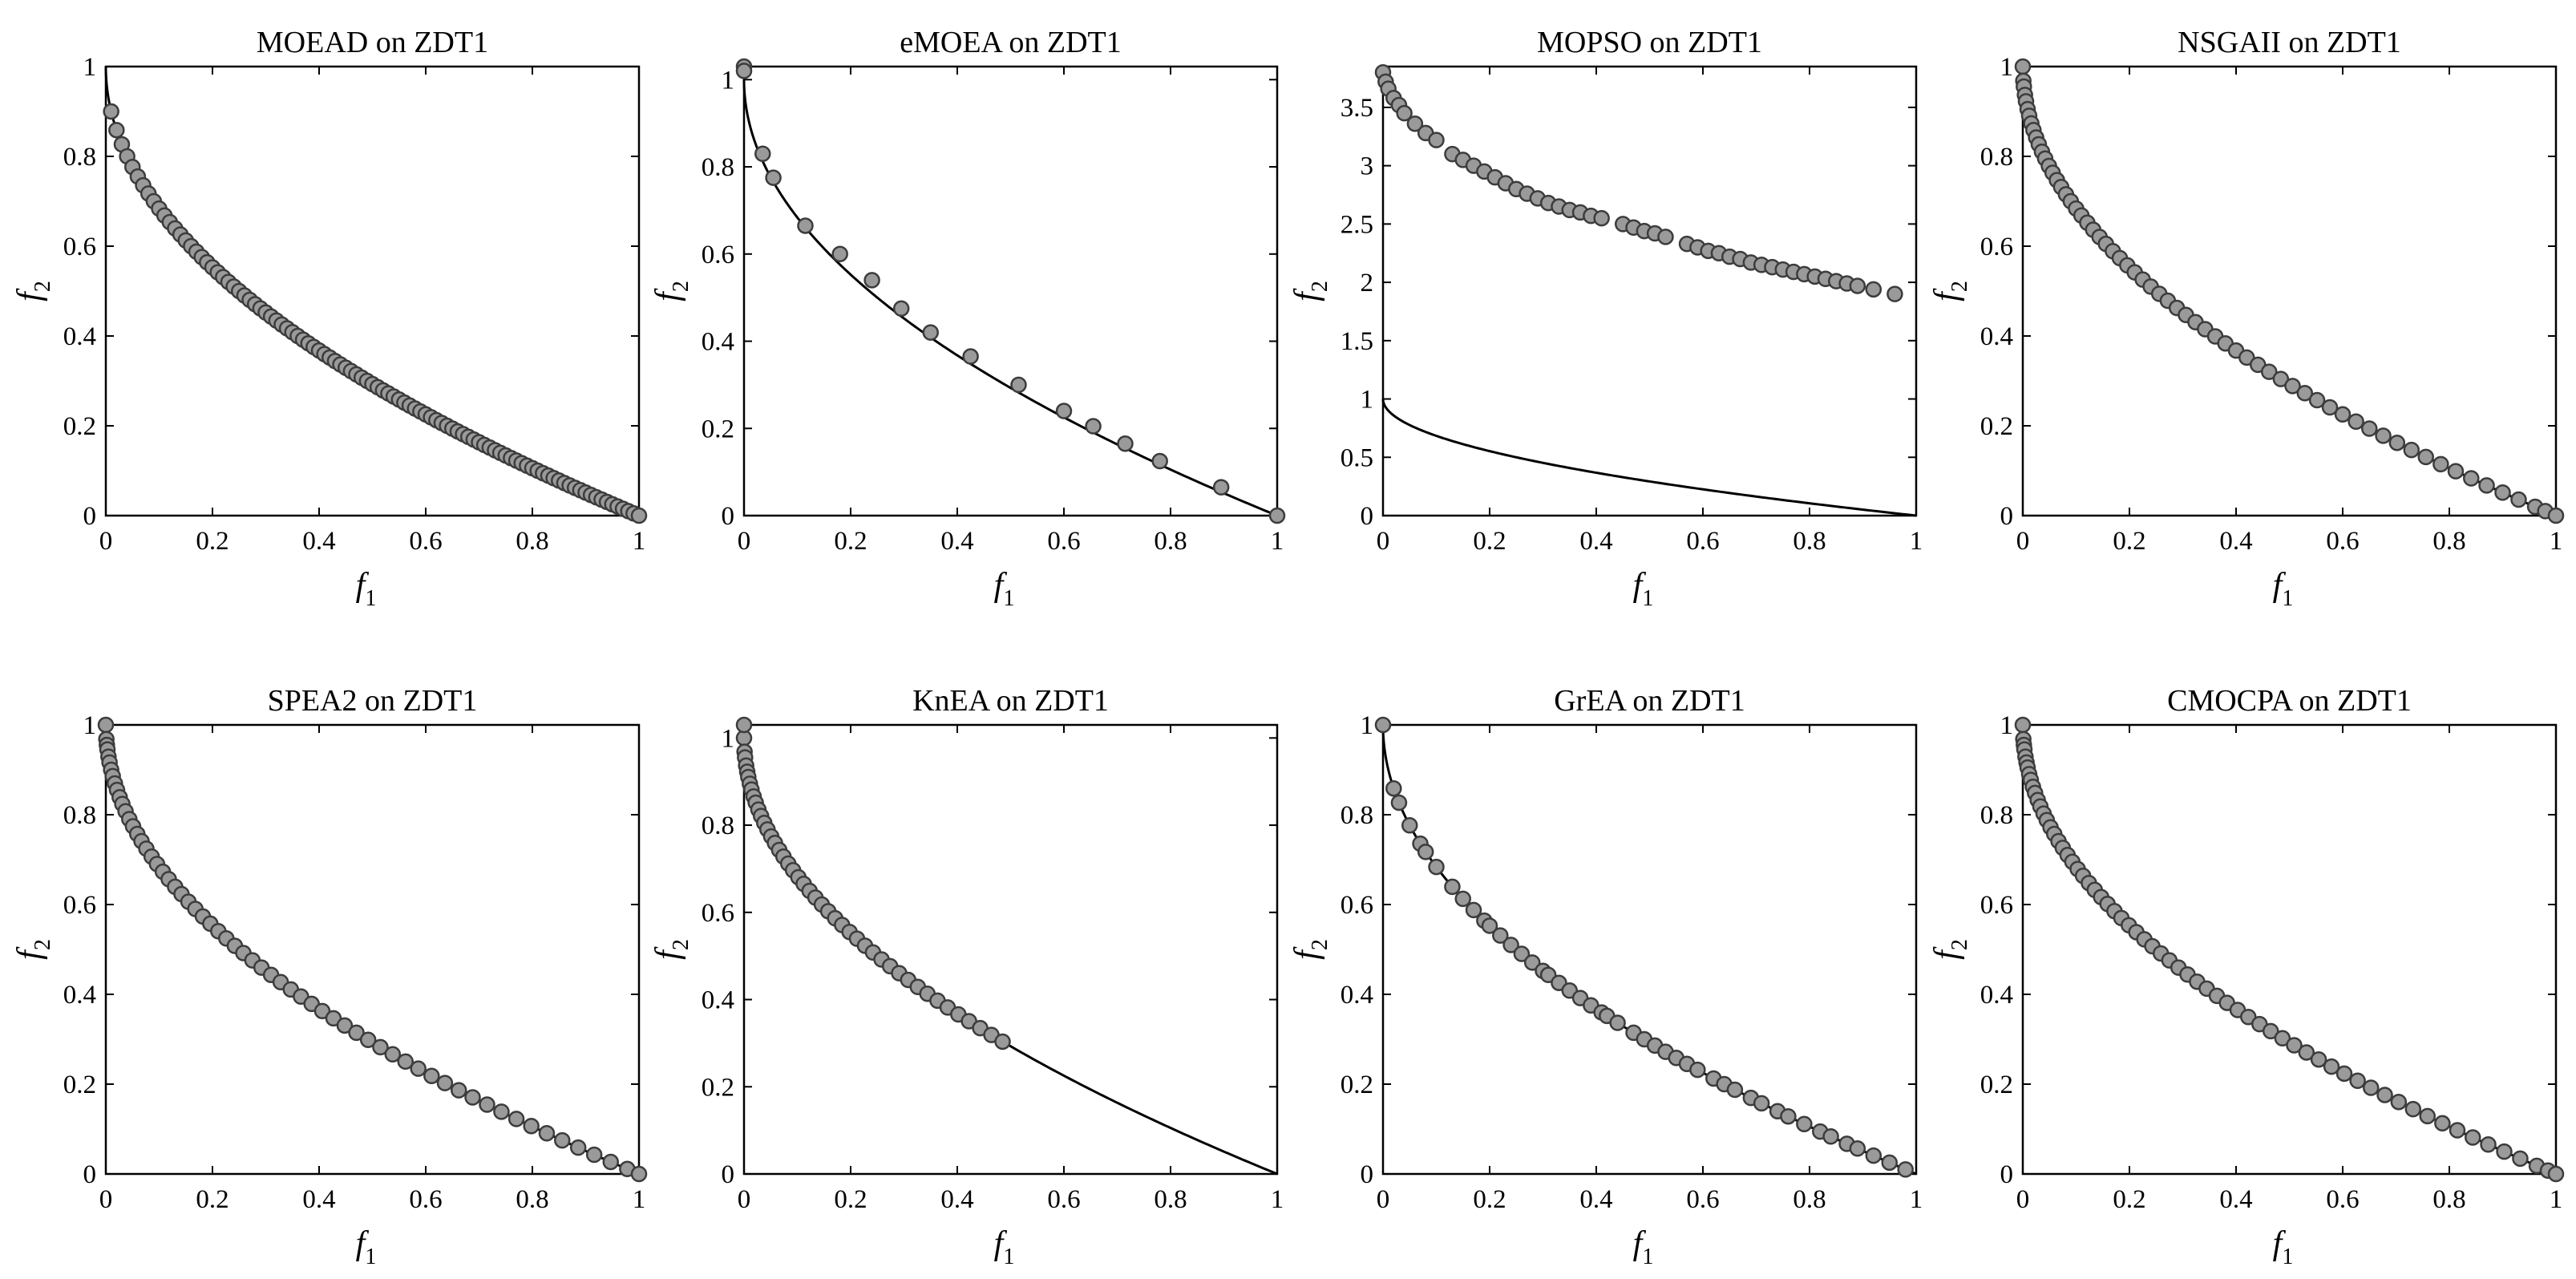 The width and height of the screenshot is (2576, 1279). What do you see at coordinates (1357, 1085) in the screenshot?
I see `y-tick-label: 0.2` at bounding box center [1357, 1085].